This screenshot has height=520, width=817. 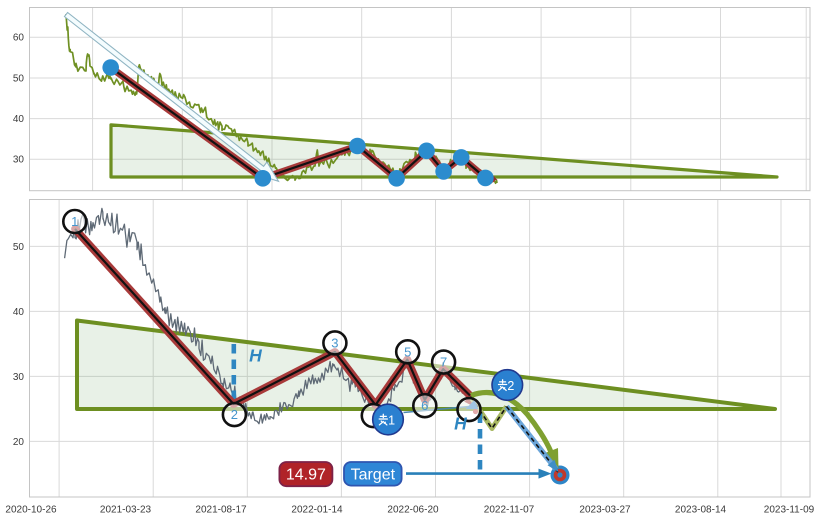 What do you see at coordinates (31, 510) in the screenshot?
I see `svg-text: 2020-10-26` at bounding box center [31, 510].